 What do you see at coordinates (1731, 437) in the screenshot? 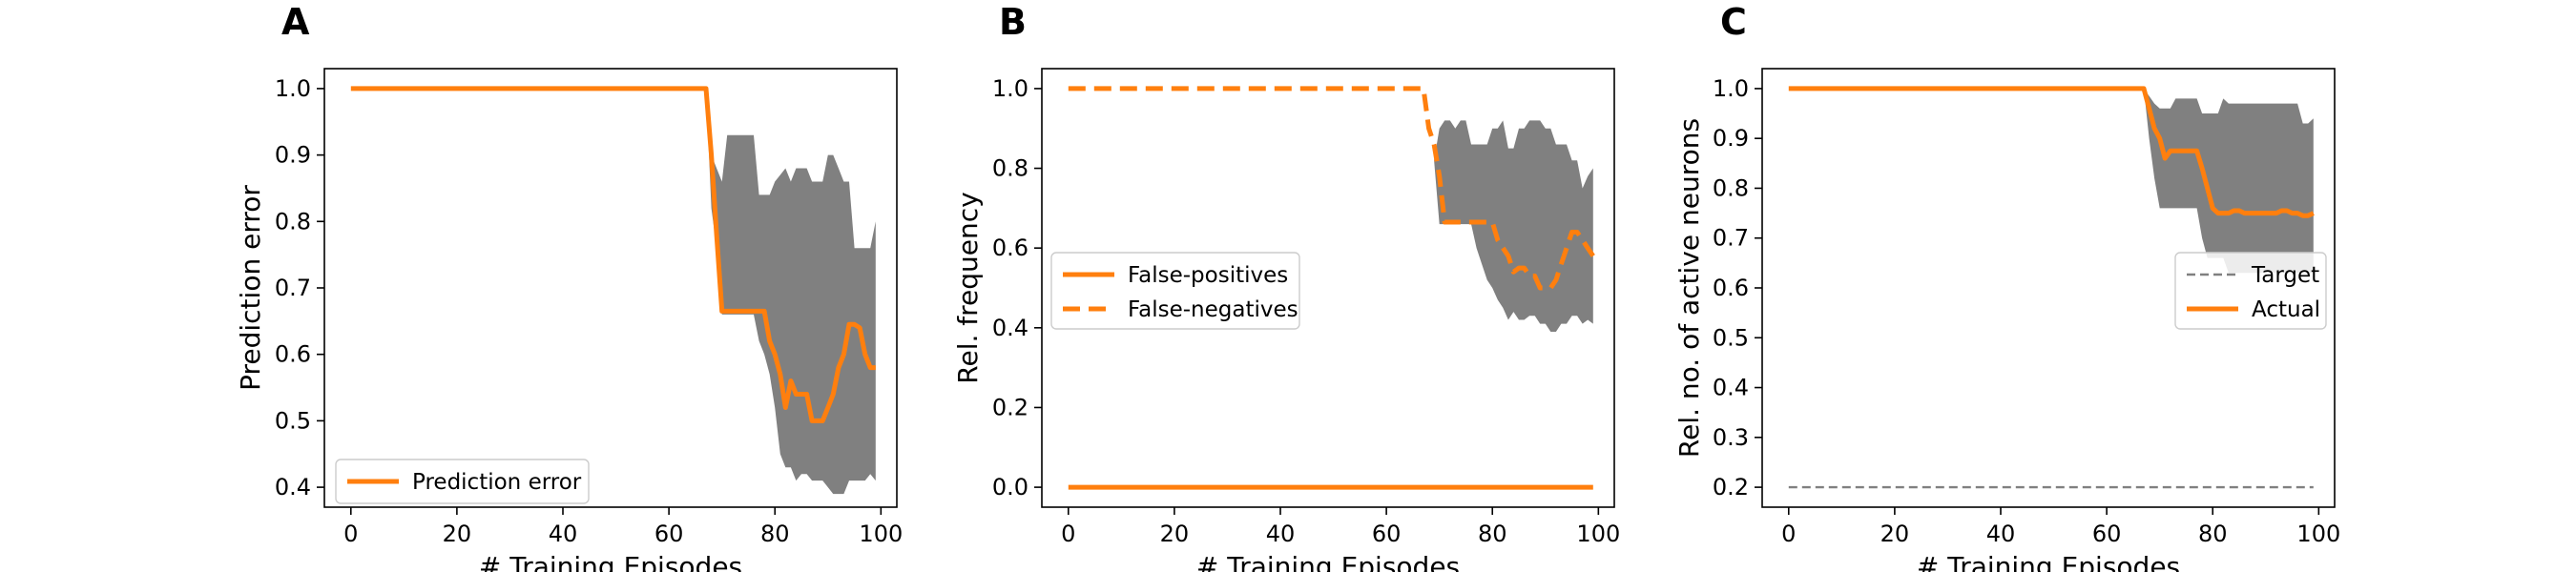
I see `y-tick-label: 0.3` at bounding box center [1731, 437].